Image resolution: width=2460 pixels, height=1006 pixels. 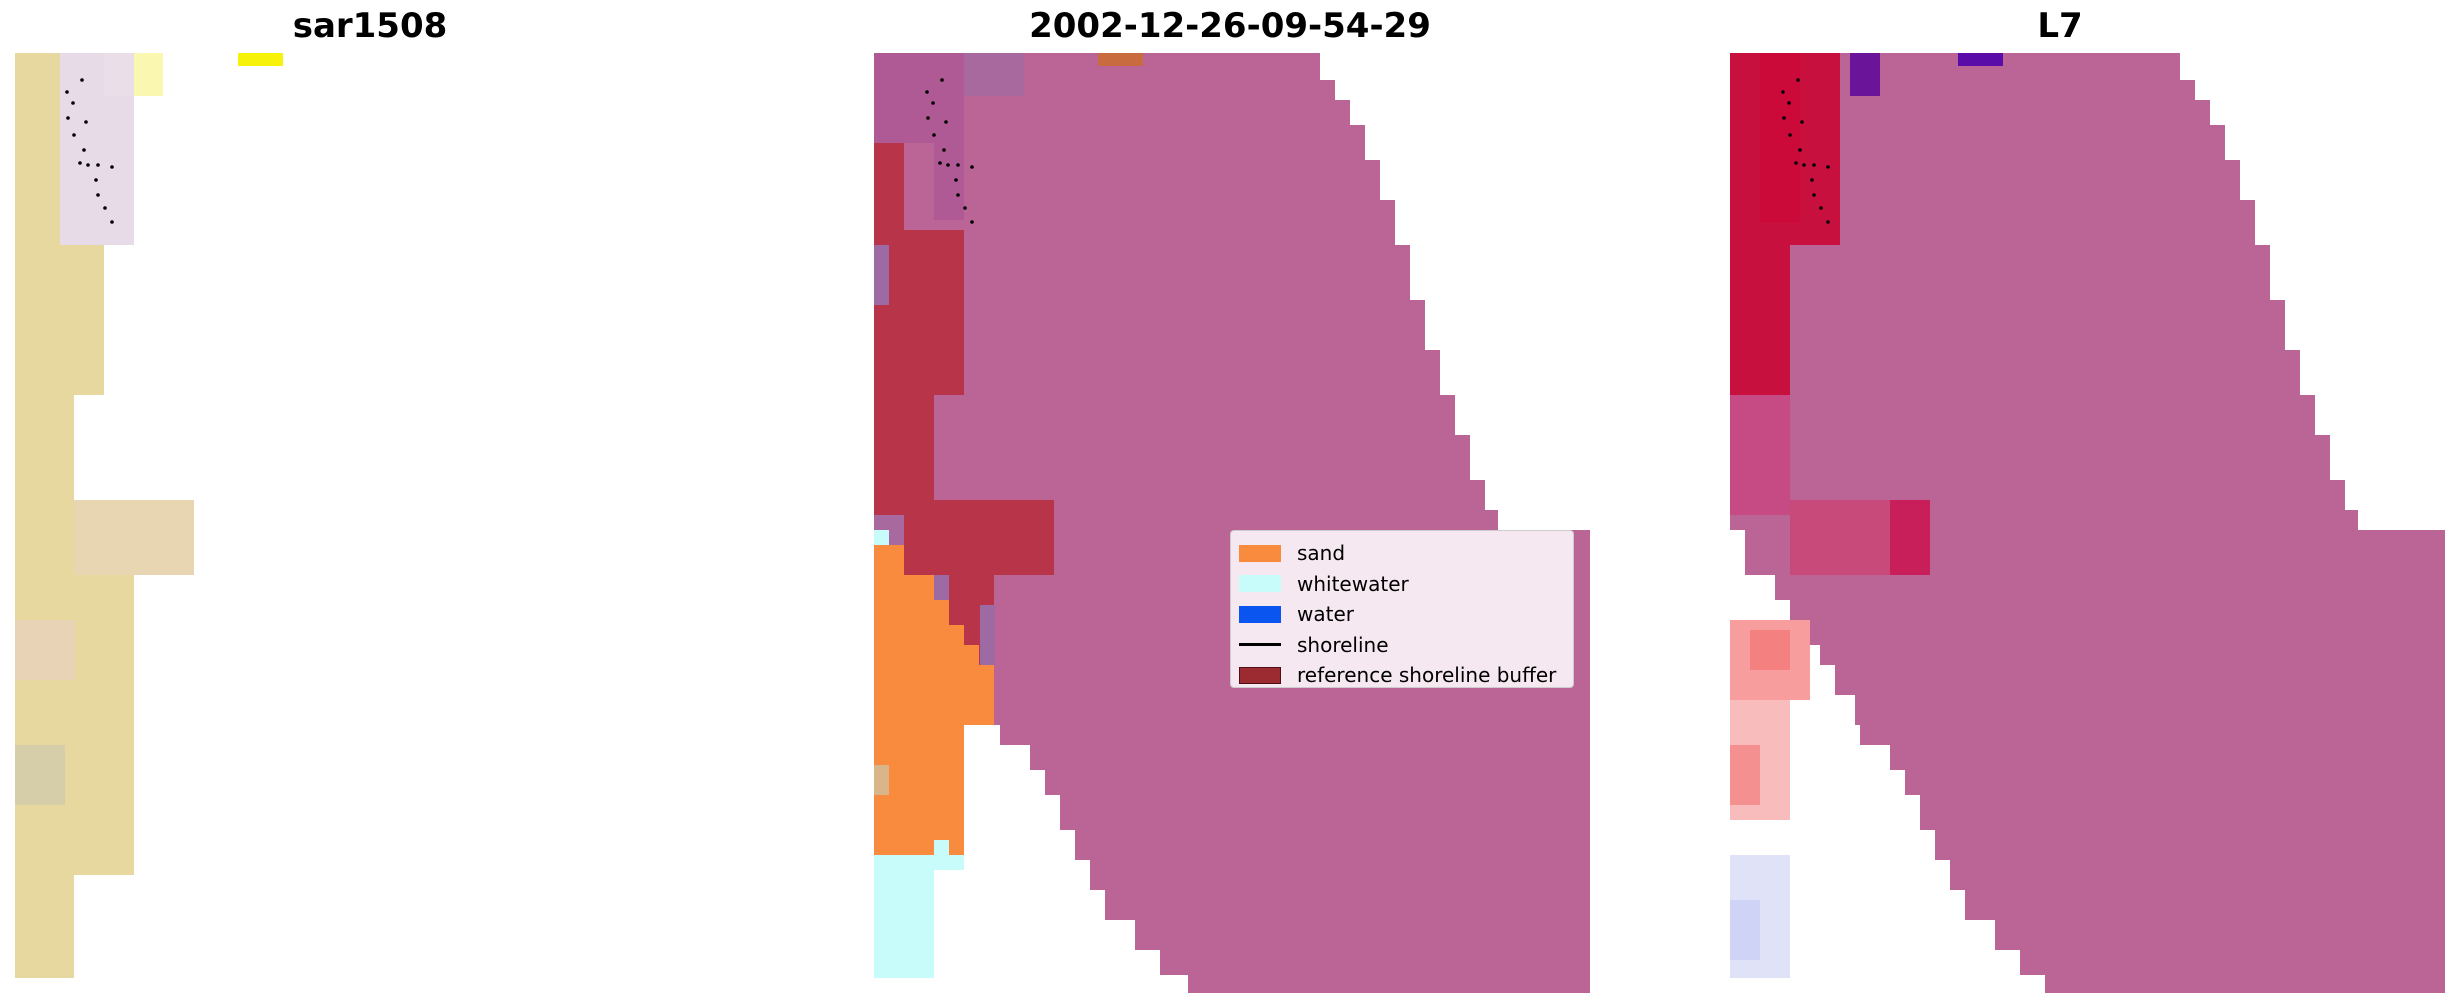 I want to click on legend-label-buffer: reference shoreline buffer, so click(x=1427, y=675).